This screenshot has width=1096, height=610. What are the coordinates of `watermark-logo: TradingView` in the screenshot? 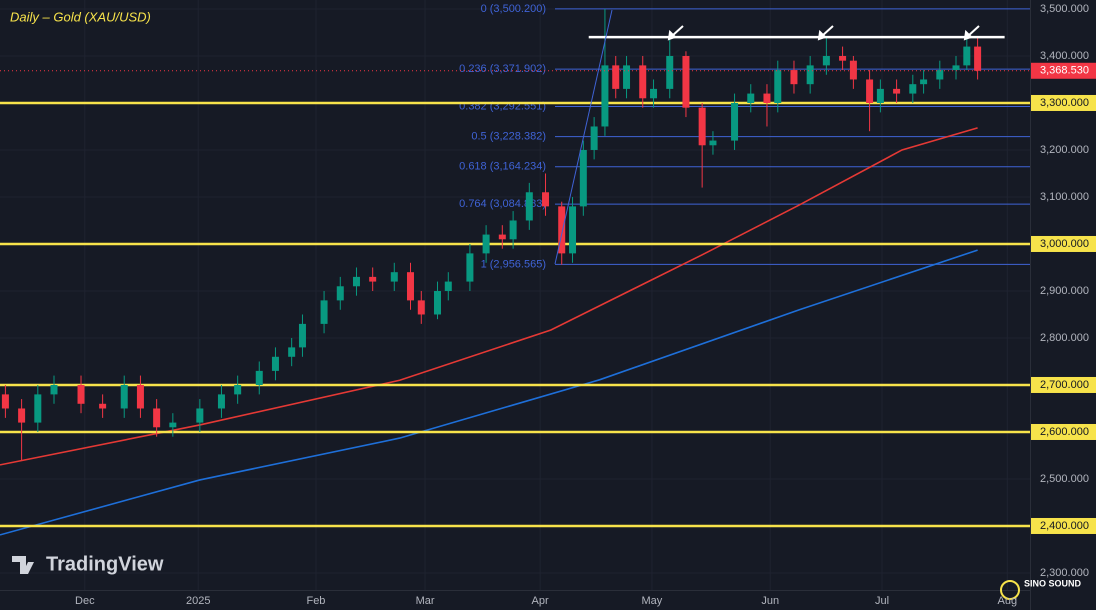 It's located at (88, 564).